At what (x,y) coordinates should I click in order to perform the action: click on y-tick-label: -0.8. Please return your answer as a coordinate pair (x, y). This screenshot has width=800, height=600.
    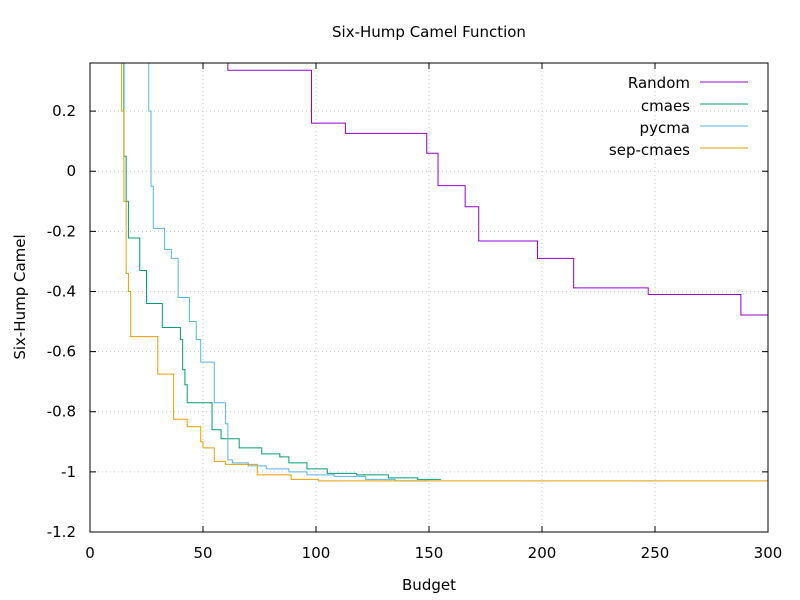
    Looking at the image, I should click on (61, 412).